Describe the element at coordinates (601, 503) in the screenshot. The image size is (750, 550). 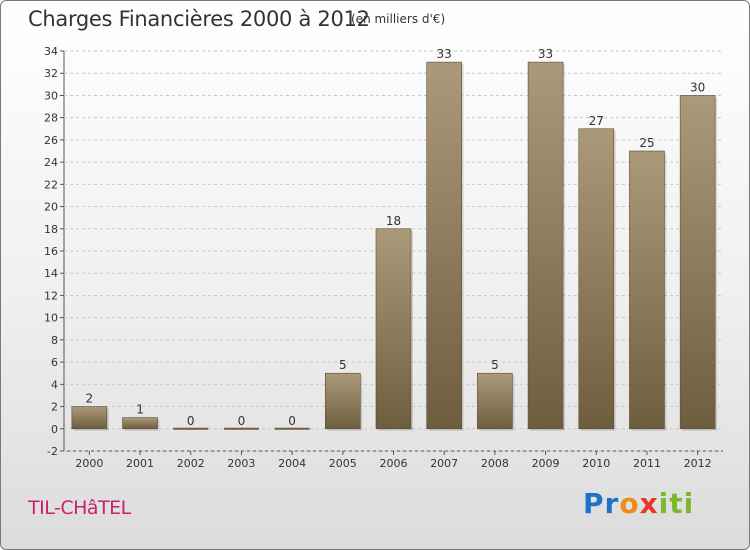
I see `logo-part-1: Pr` at that location.